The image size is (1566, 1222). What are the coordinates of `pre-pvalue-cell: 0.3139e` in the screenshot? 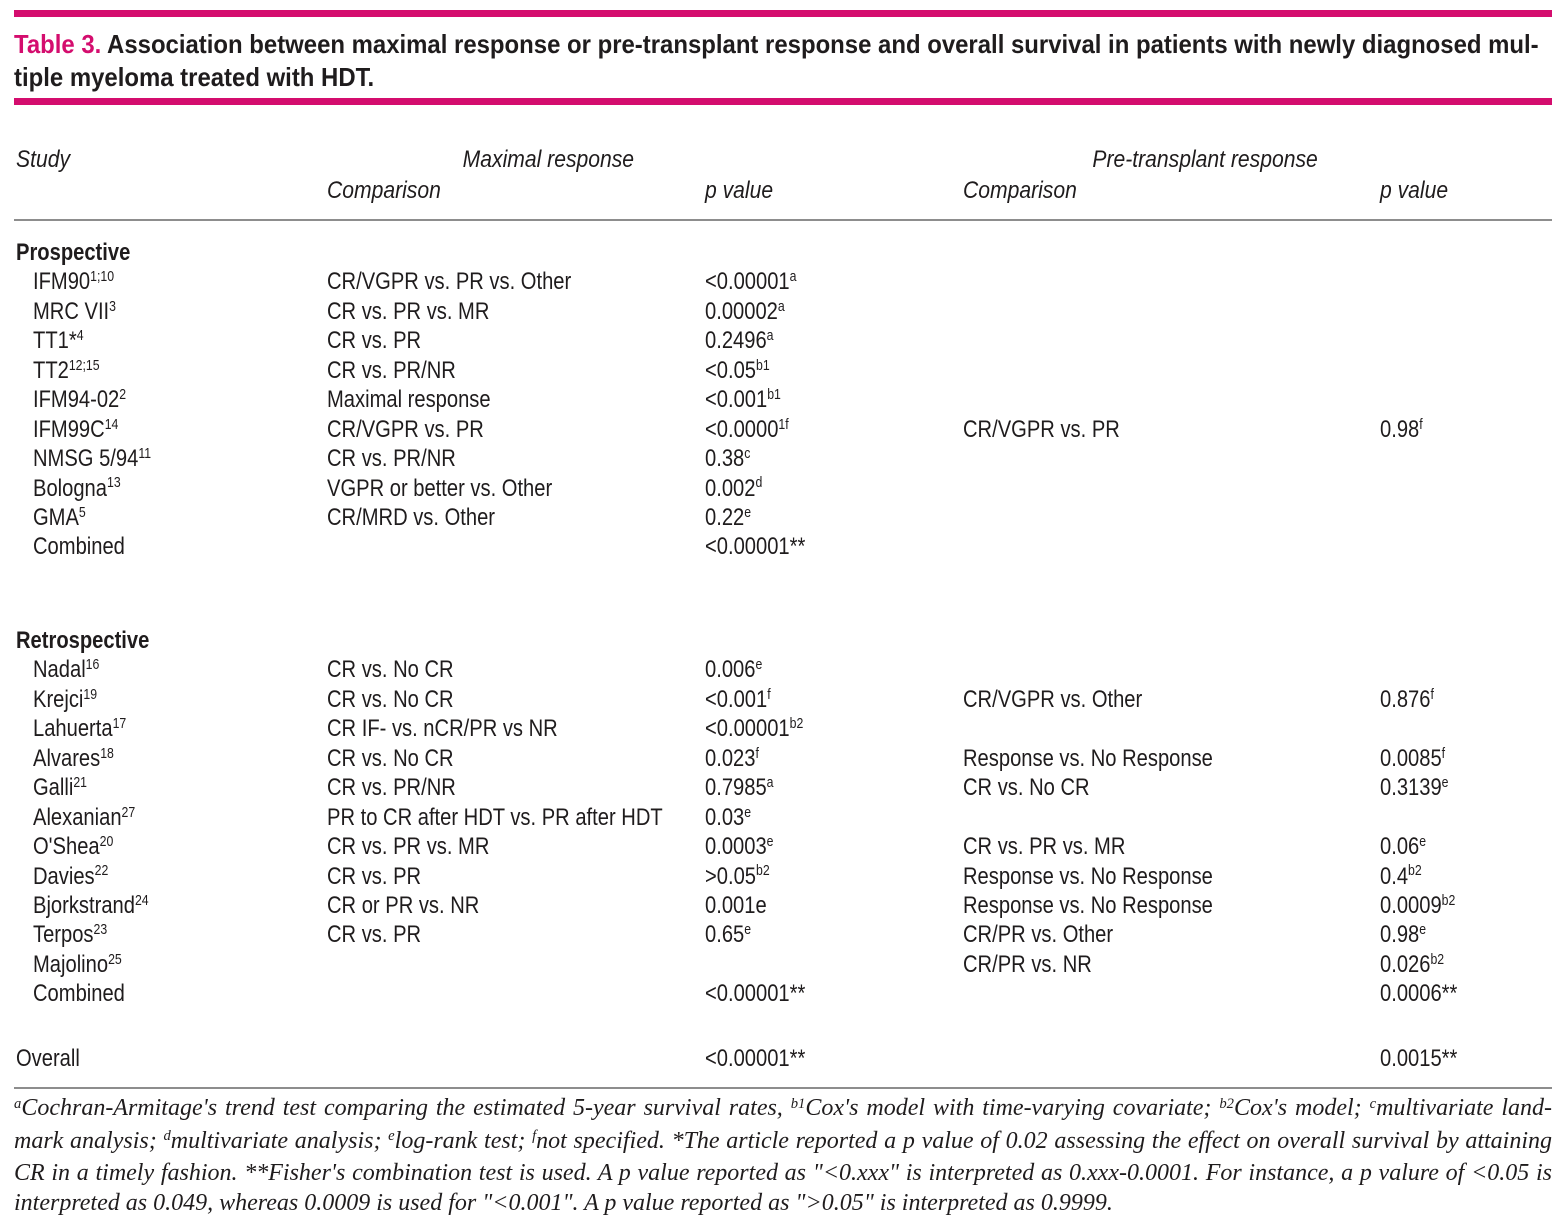 It's located at (1421, 789).